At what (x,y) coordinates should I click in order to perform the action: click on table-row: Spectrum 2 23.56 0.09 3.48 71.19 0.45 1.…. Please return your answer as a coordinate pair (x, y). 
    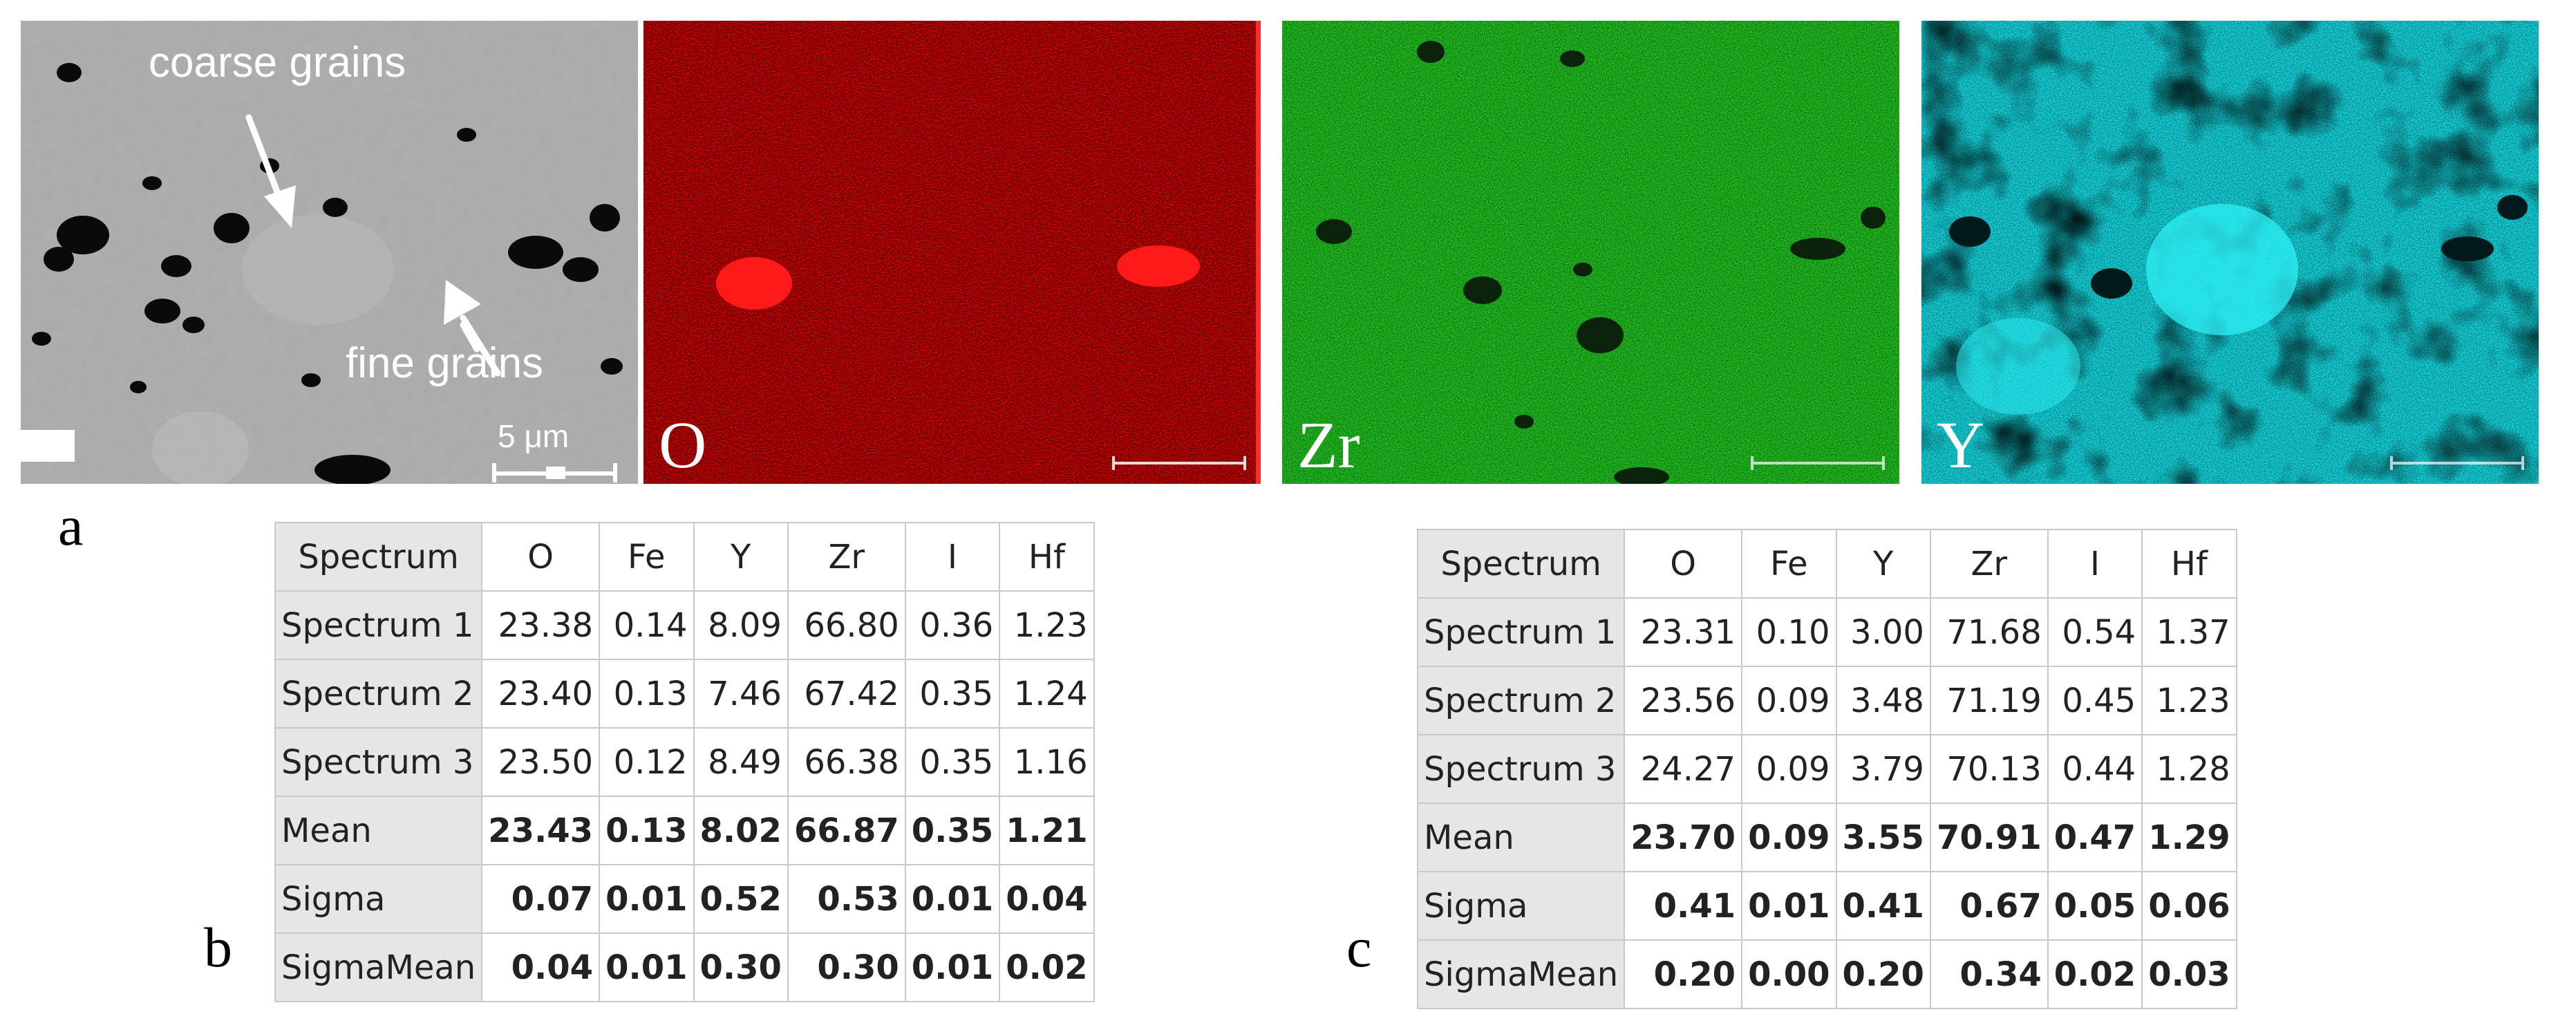
    Looking at the image, I should click on (1826, 700).